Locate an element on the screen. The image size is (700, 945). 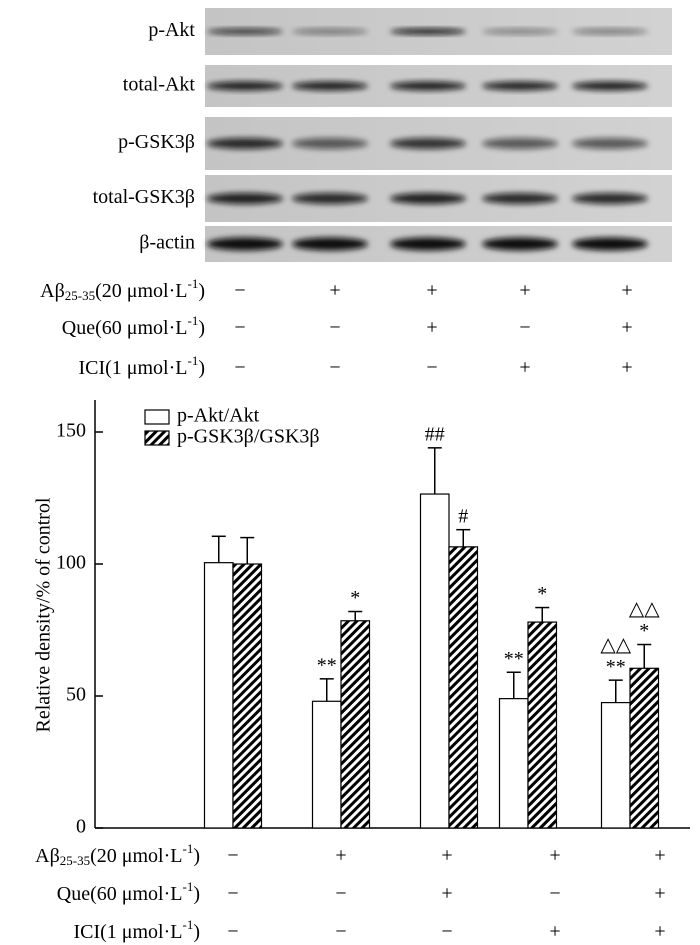
significance-label: △△ is located at coordinates (615, 645).